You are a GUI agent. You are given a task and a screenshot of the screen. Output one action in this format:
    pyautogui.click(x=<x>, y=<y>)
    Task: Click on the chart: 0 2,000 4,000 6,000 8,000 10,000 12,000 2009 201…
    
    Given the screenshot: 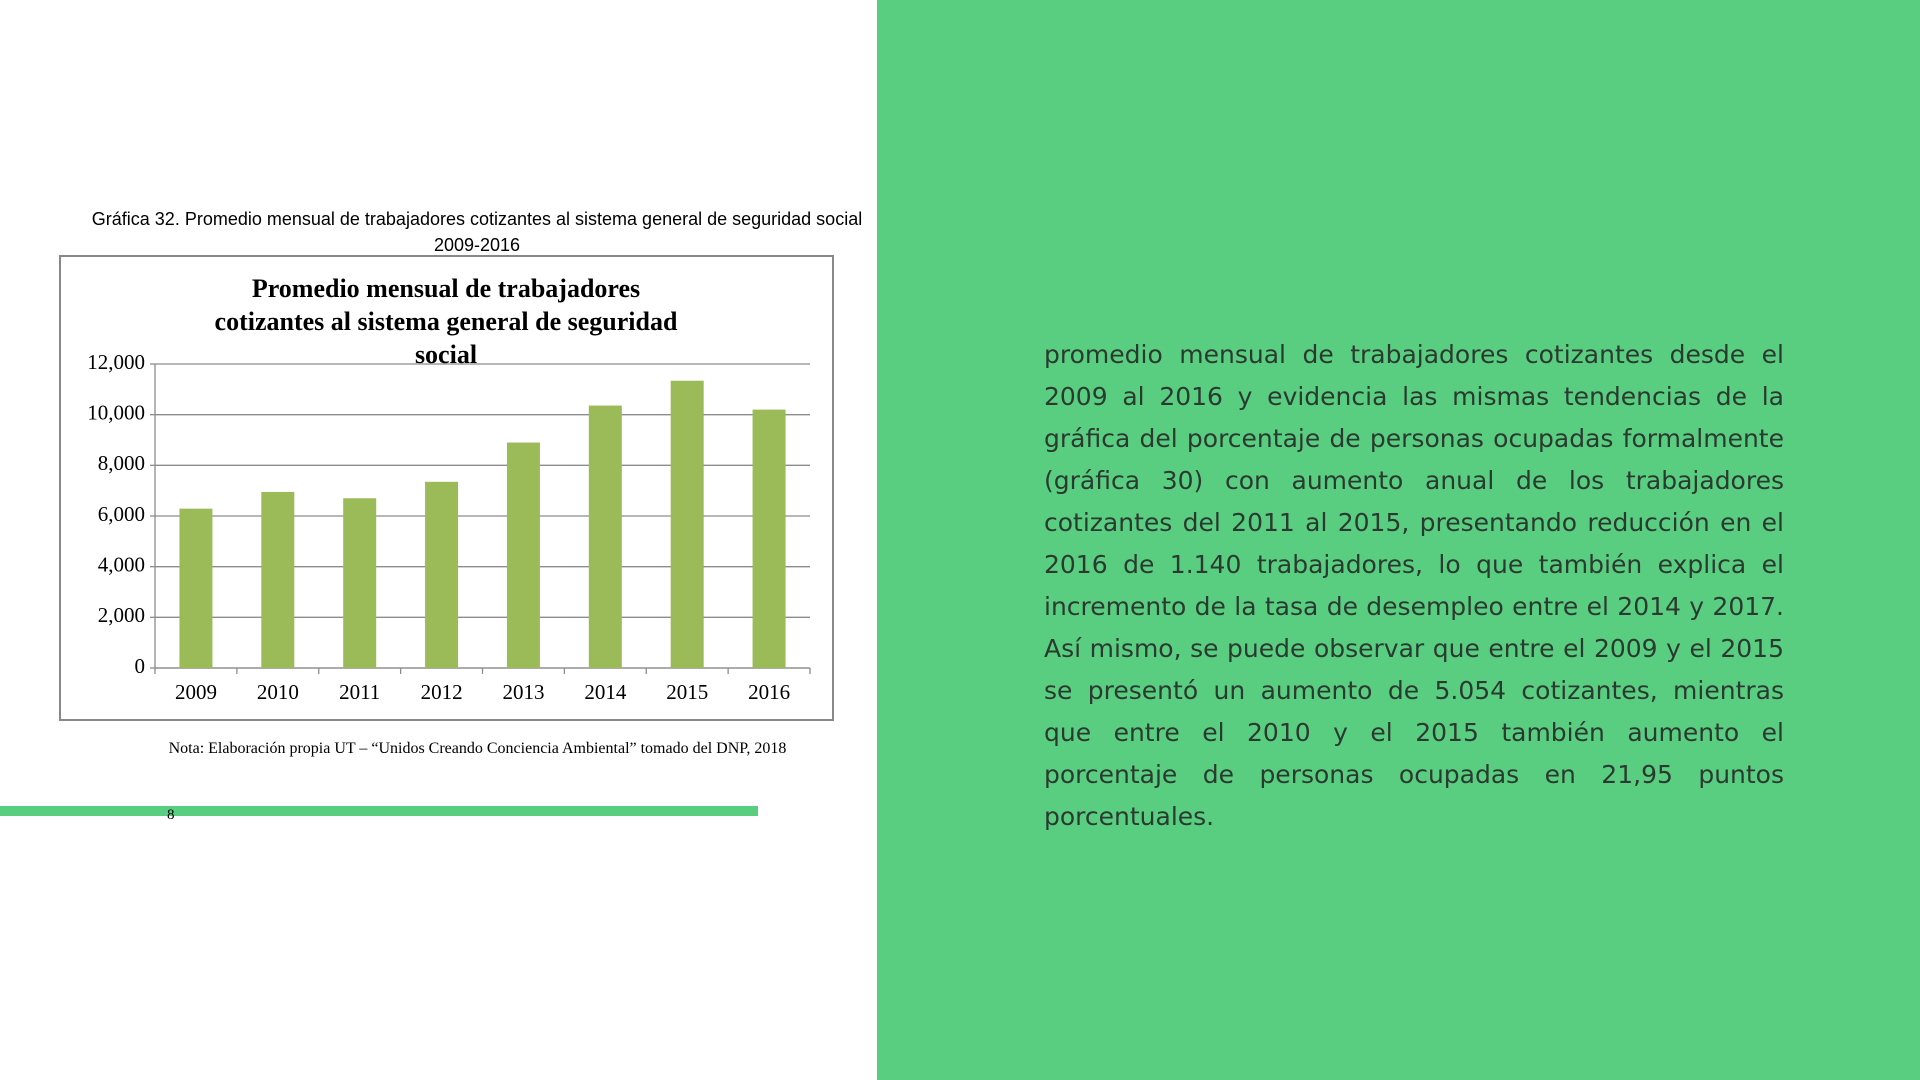 What is the action you would take?
    pyautogui.click(x=449, y=527)
    